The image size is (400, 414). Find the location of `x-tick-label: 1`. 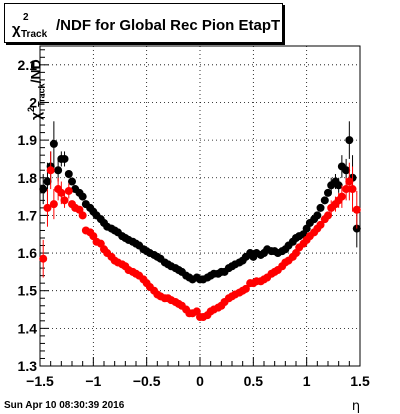

x-tick-label: 1 is located at coordinates (307, 381).